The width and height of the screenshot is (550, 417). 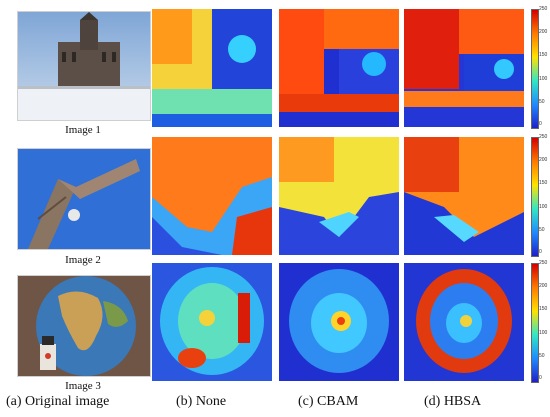 What do you see at coordinates (543, 79) in the screenshot?
I see `colorbar-1-tick: 100` at bounding box center [543, 79].